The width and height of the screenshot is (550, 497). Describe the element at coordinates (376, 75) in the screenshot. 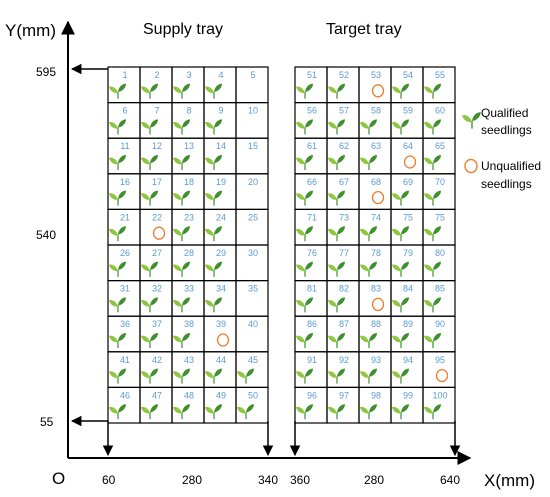

I see `cell-number: 53` at that location.